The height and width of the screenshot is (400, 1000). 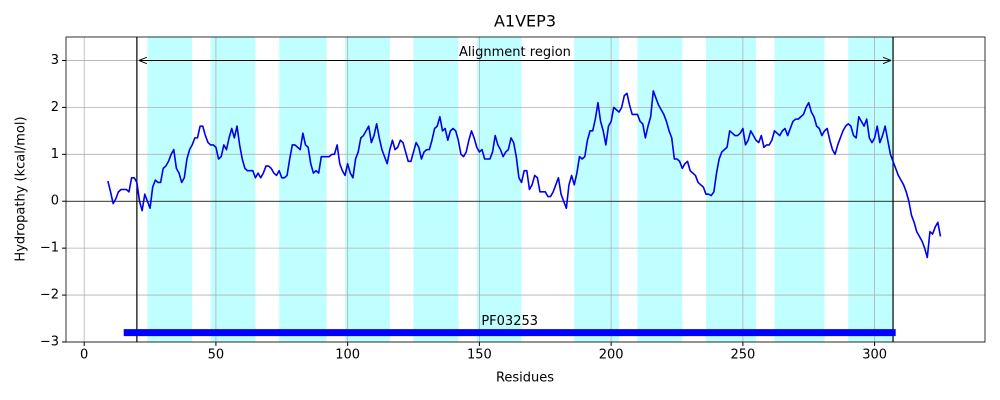 I want to click on y-tick-label: 0, so click(x=55, y=201).